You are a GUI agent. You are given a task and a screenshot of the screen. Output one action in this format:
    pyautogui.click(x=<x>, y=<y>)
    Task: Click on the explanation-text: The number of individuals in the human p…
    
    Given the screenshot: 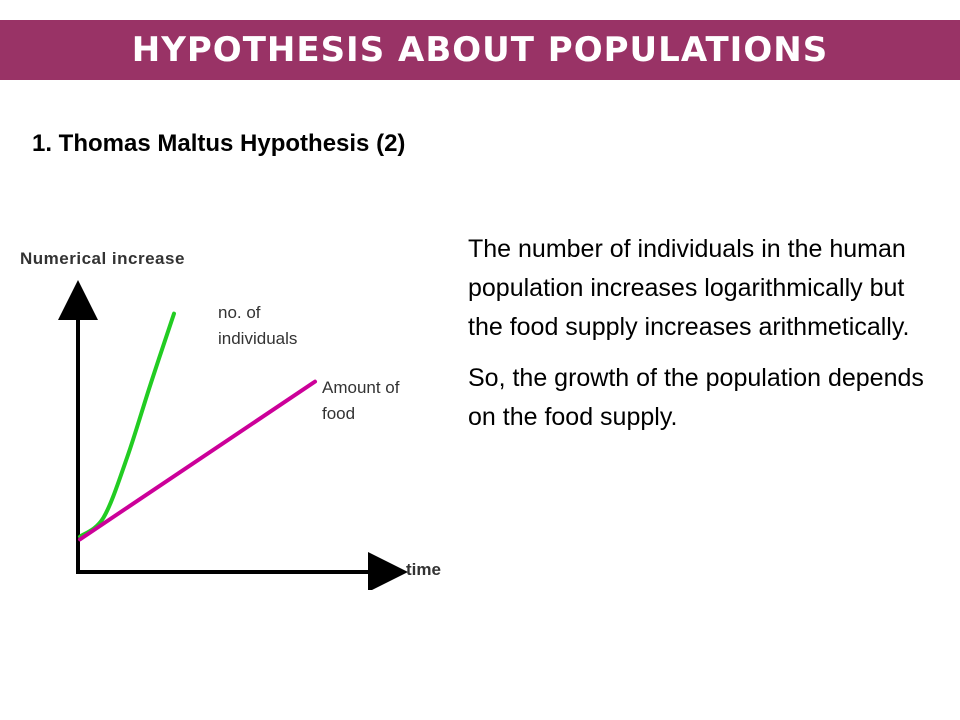 What is the action you would take?
    pyautogui.click(x=703, y=339)
    